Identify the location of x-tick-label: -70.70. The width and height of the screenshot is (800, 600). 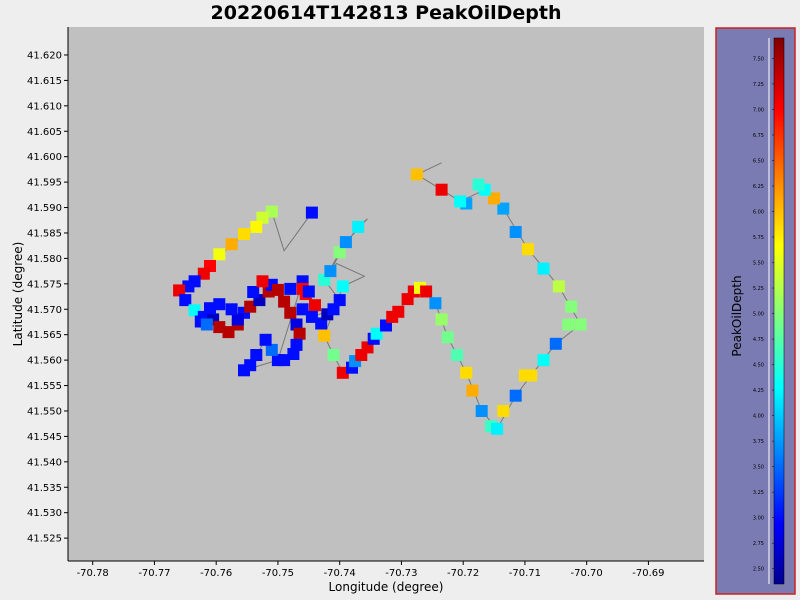
(587, 573).